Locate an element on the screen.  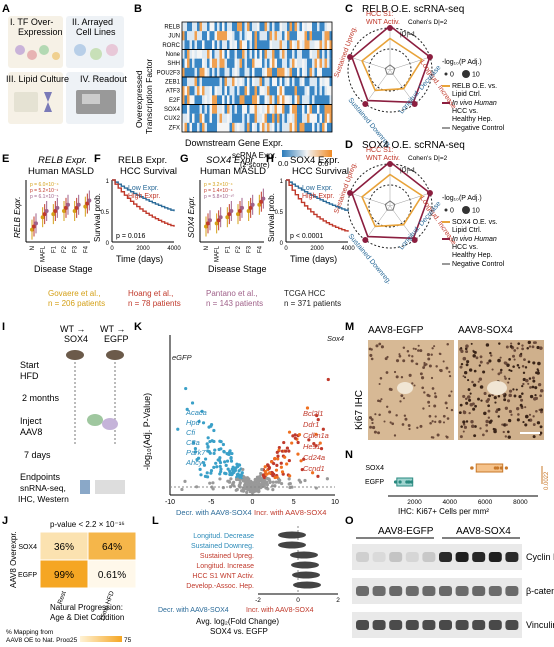
legend-entry: Healthy Hep. is located at coordinates (472, 255).